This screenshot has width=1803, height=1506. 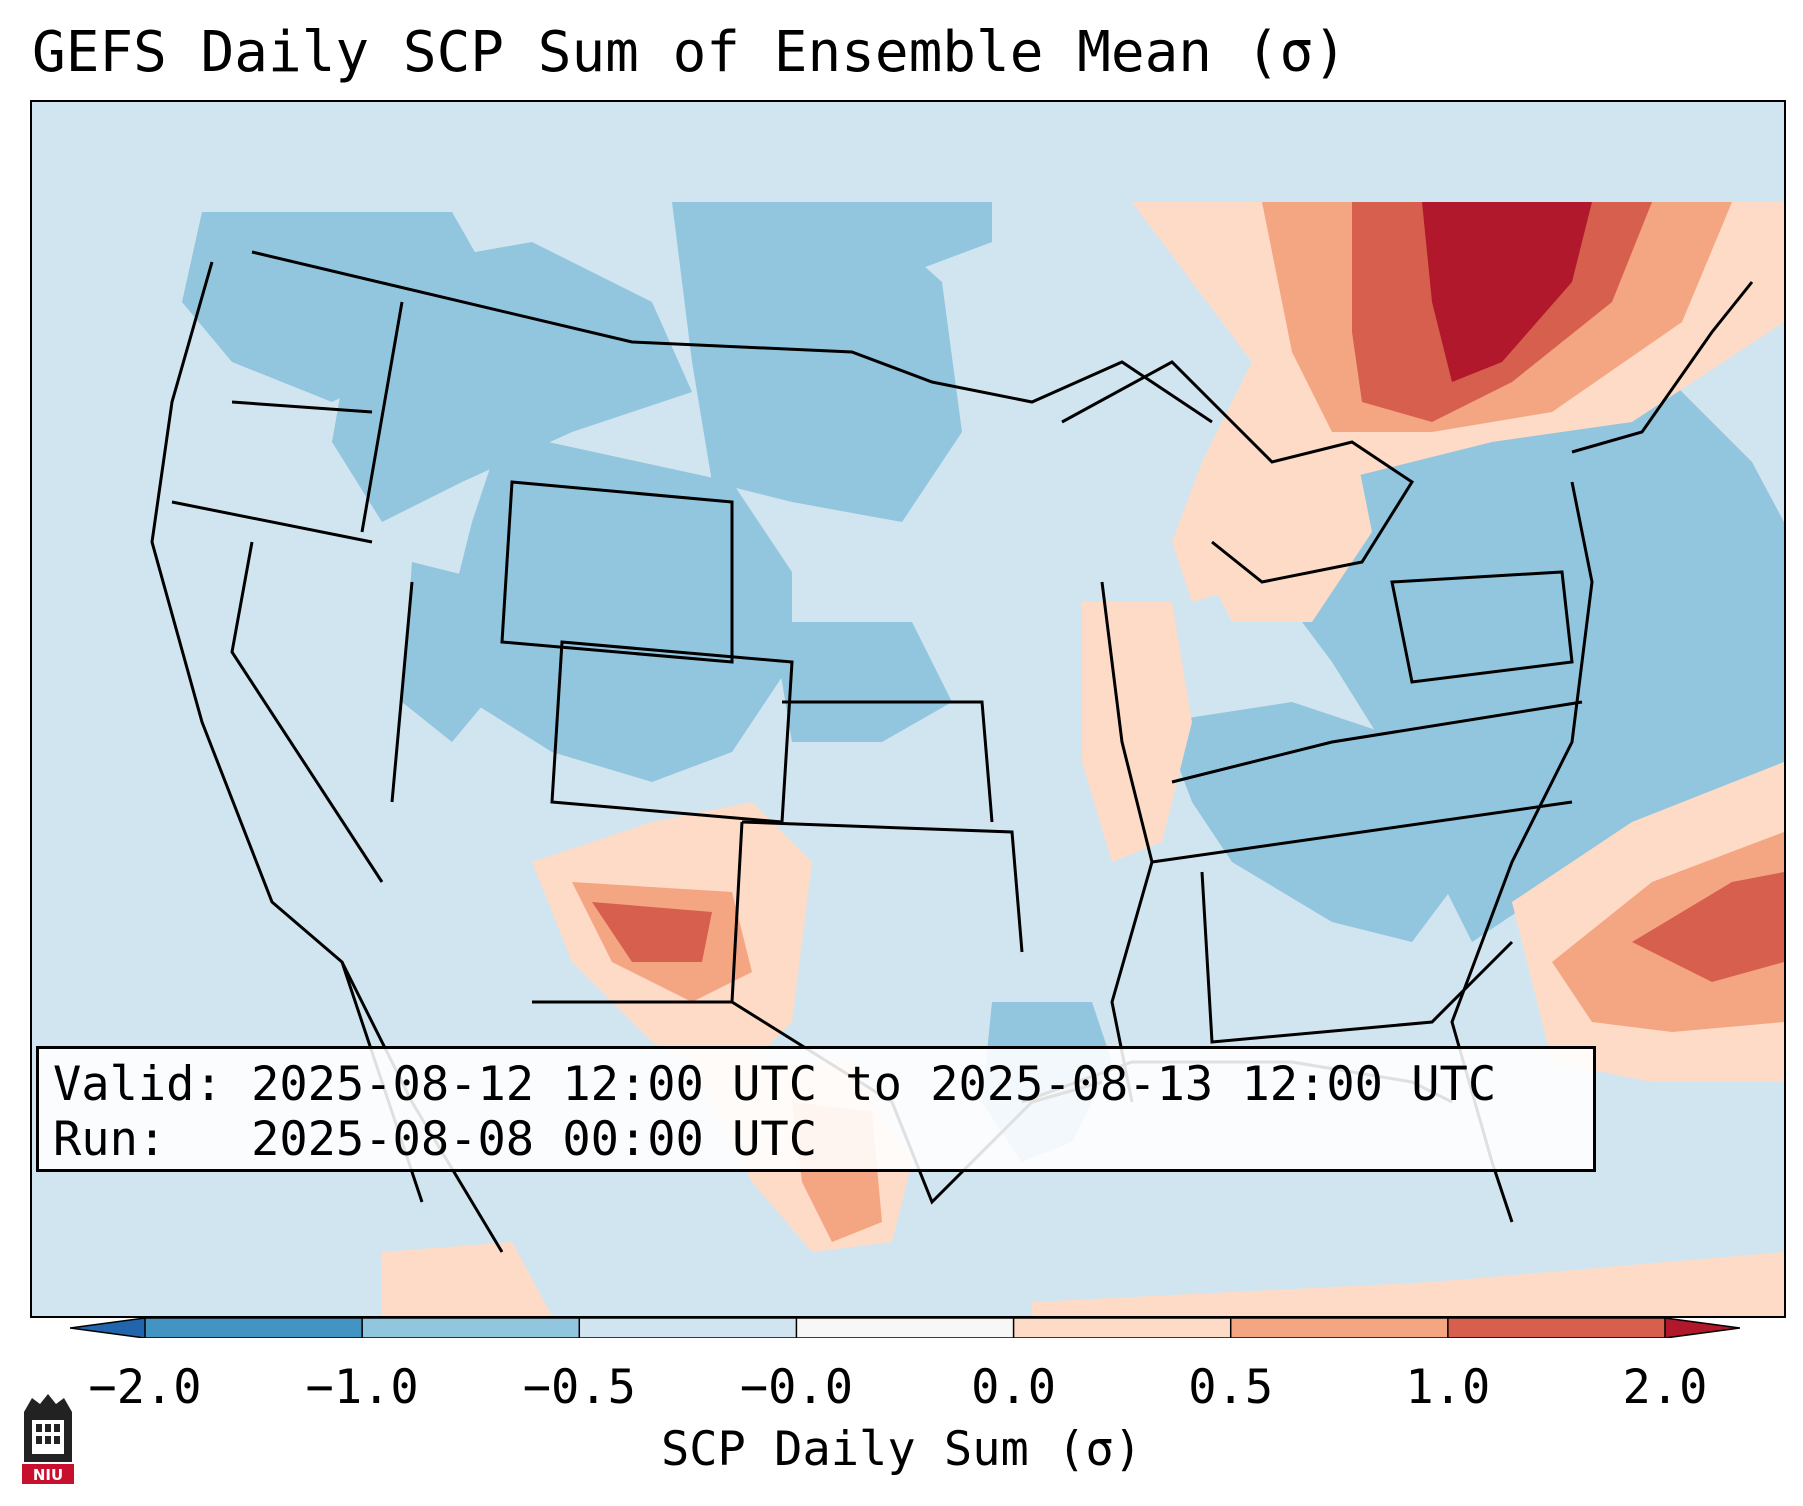 What do you see at coordinates (382, 417) in the screenshot?
I see `idaho-montana-line` at bounding box center [382, 417].